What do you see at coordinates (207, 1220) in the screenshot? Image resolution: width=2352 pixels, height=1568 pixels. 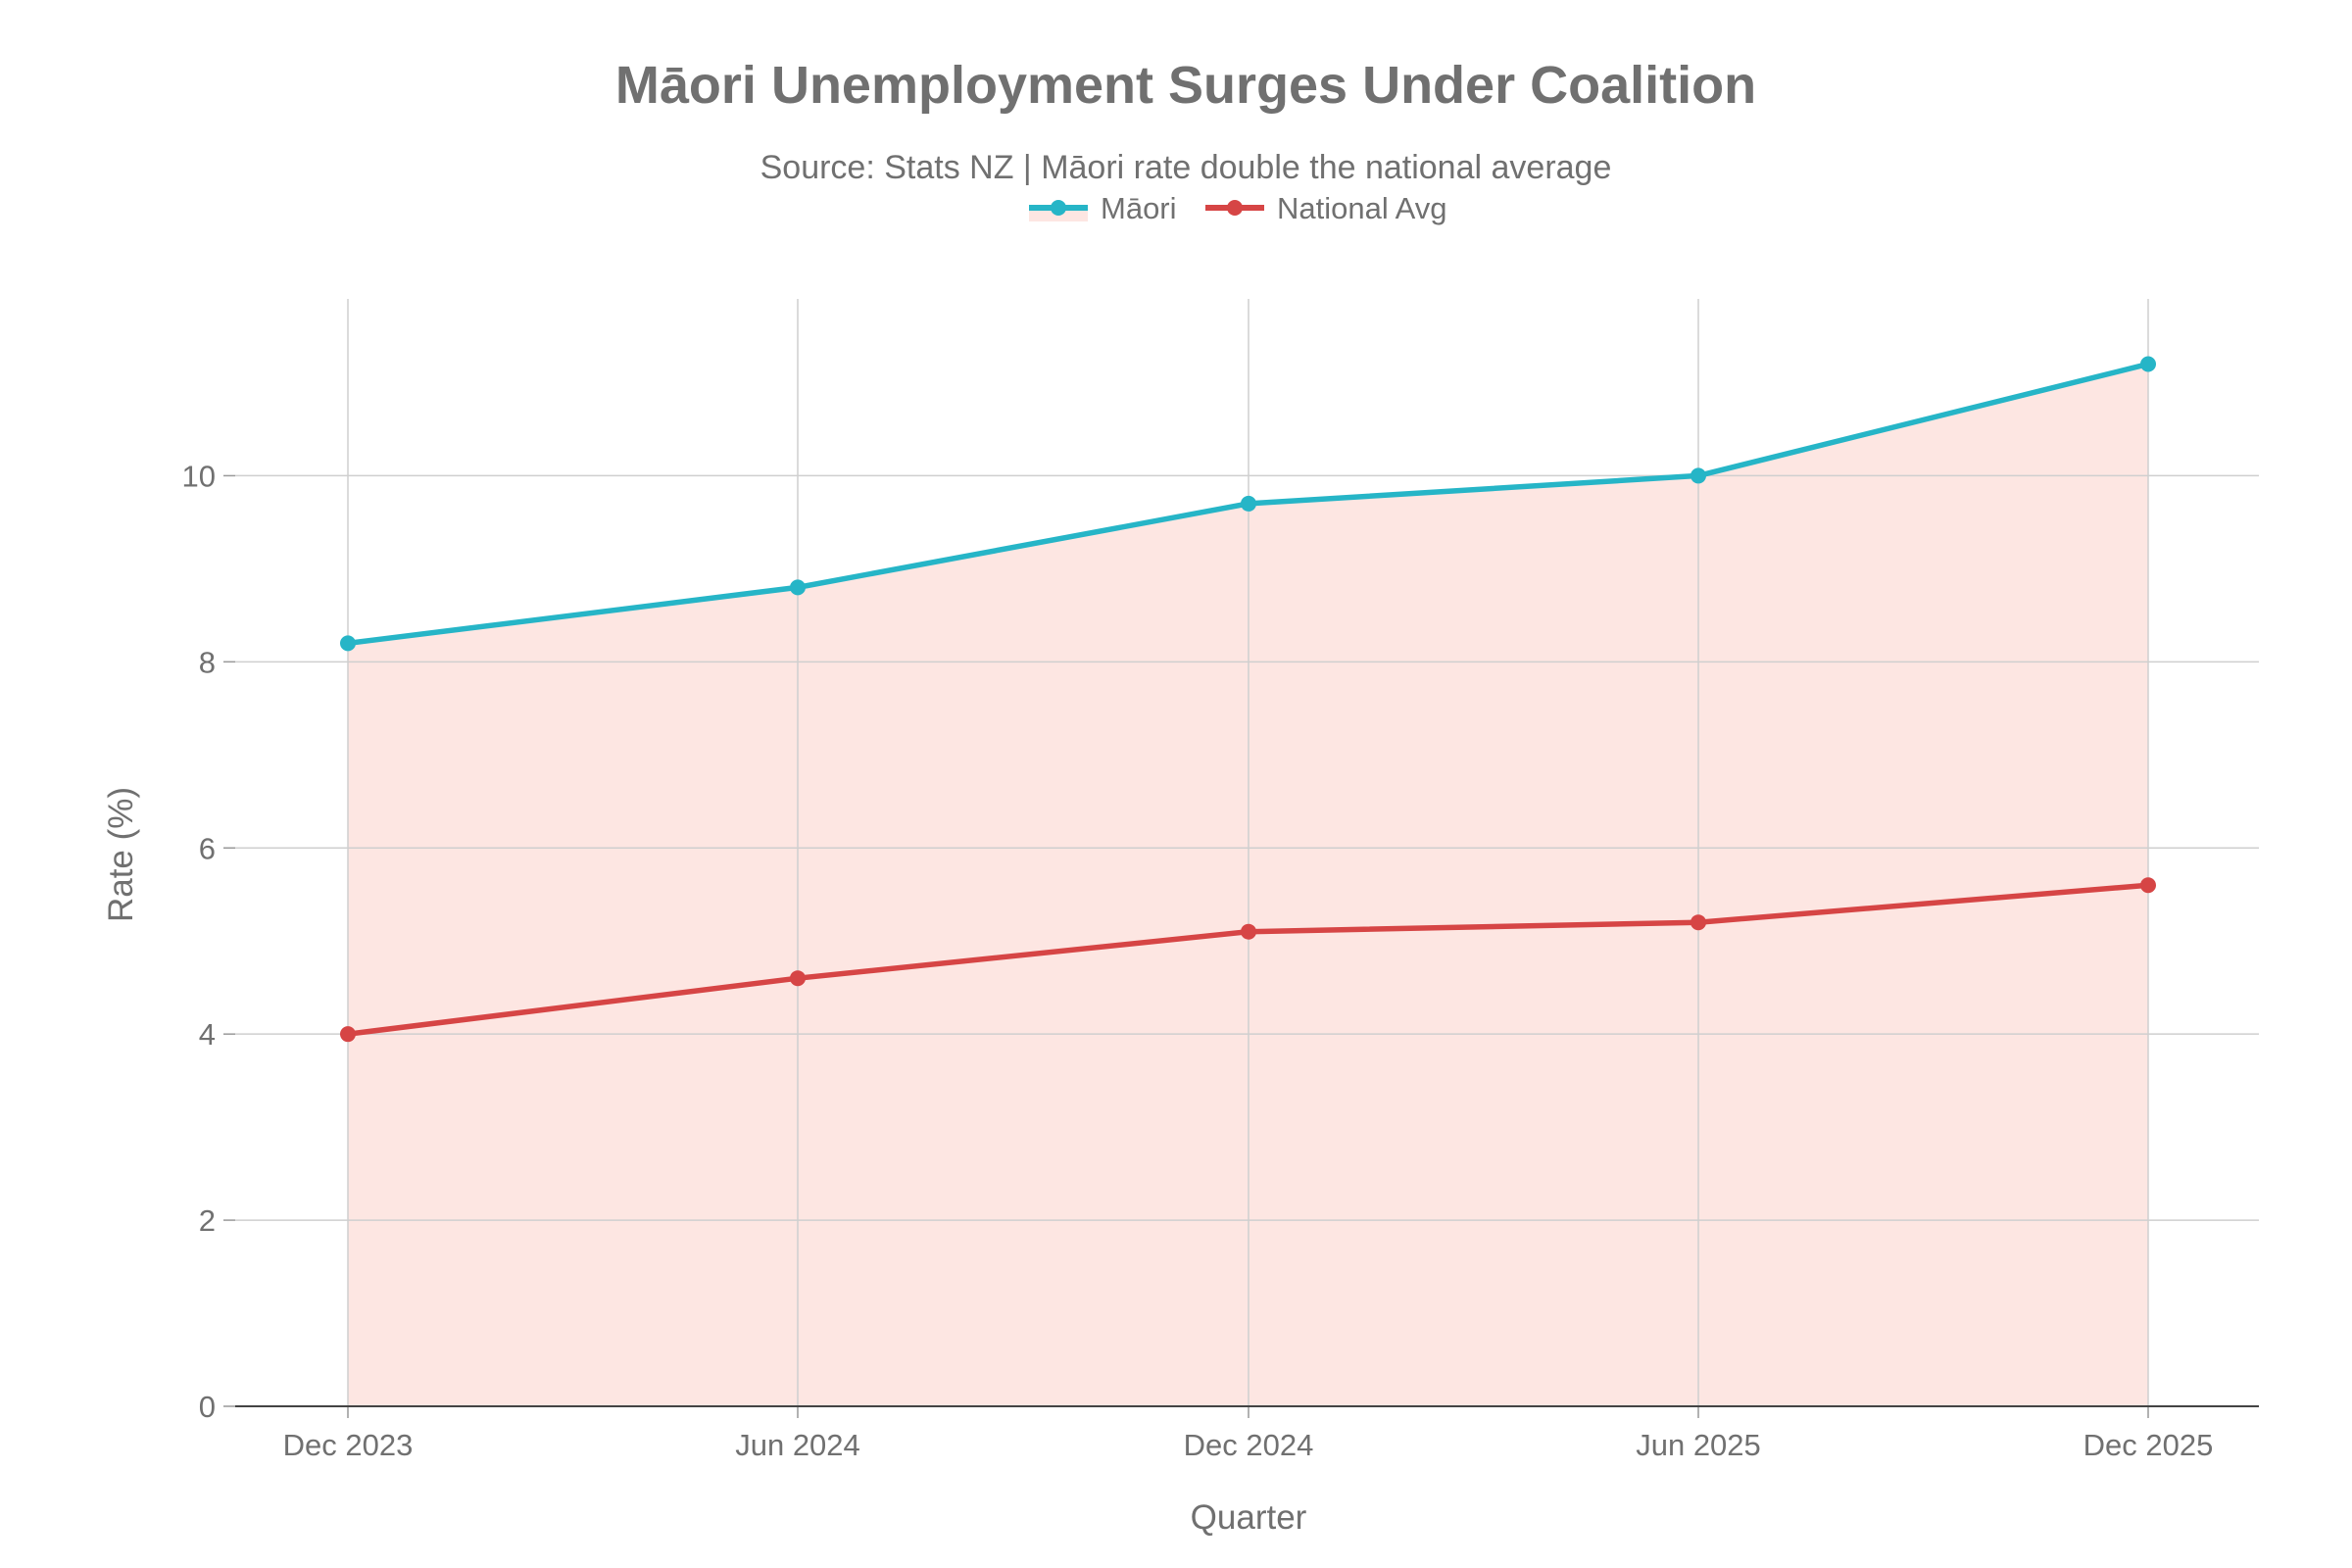 I see `y-tick-label: 2` at bounding box center [207, 1220].